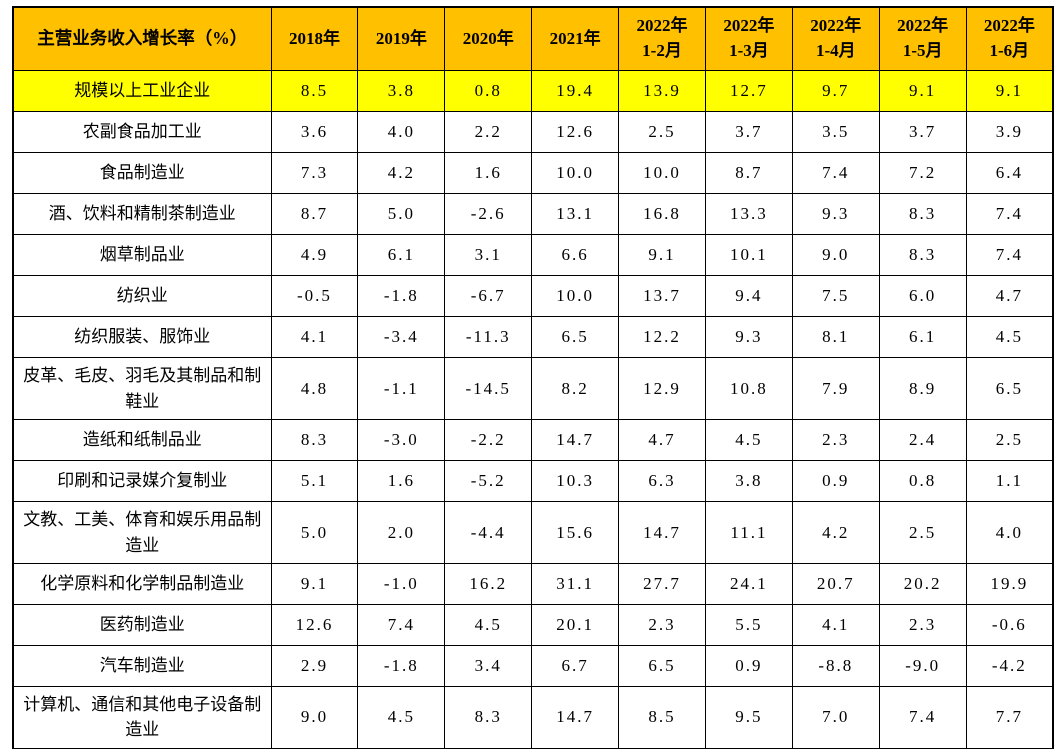 This screenshot has width=1064, height=749. Describe the element at coordinates (314, 38) in the screenshot. I see `column-header-line: 2018年` at that location.